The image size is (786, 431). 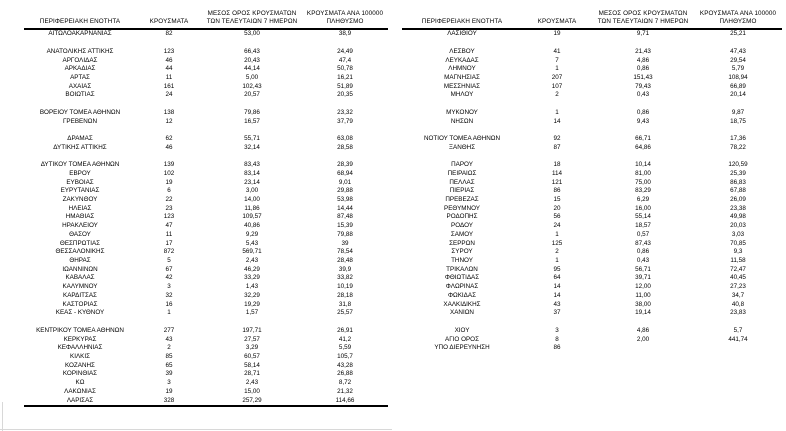 What do you see at coordinates (252, 208) in the screenshot?
I see `avg7-cell: 11,86` at bounding box center [252, 208].